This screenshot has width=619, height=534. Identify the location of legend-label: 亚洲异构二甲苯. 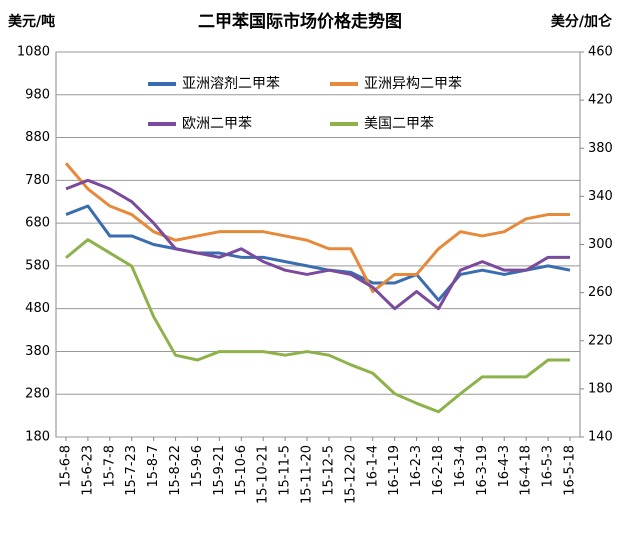
(413, 83).